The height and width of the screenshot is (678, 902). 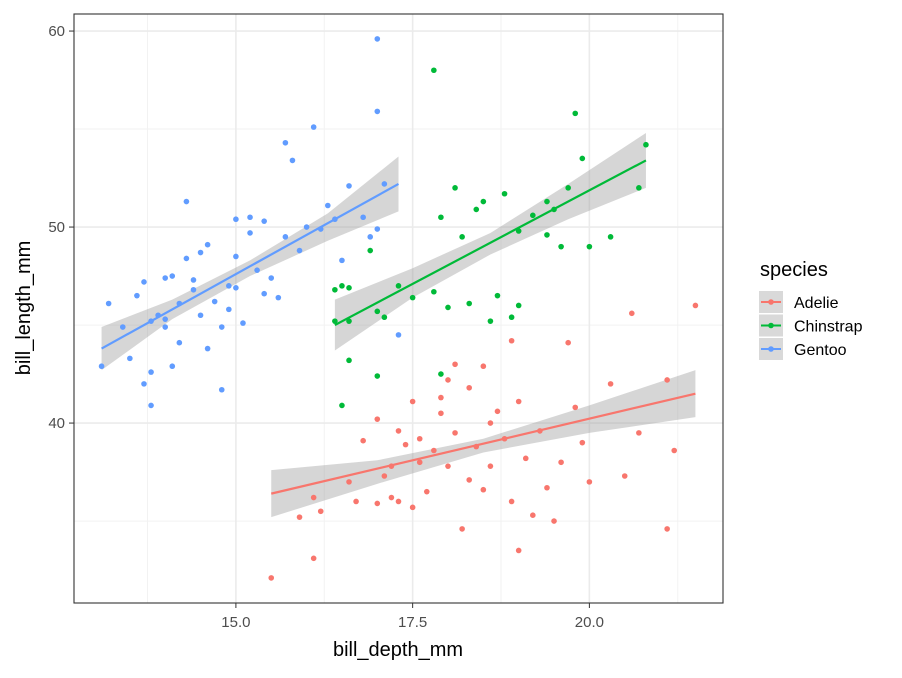 I want to click on y-tick-label: 50, so click(x=56, y=227).